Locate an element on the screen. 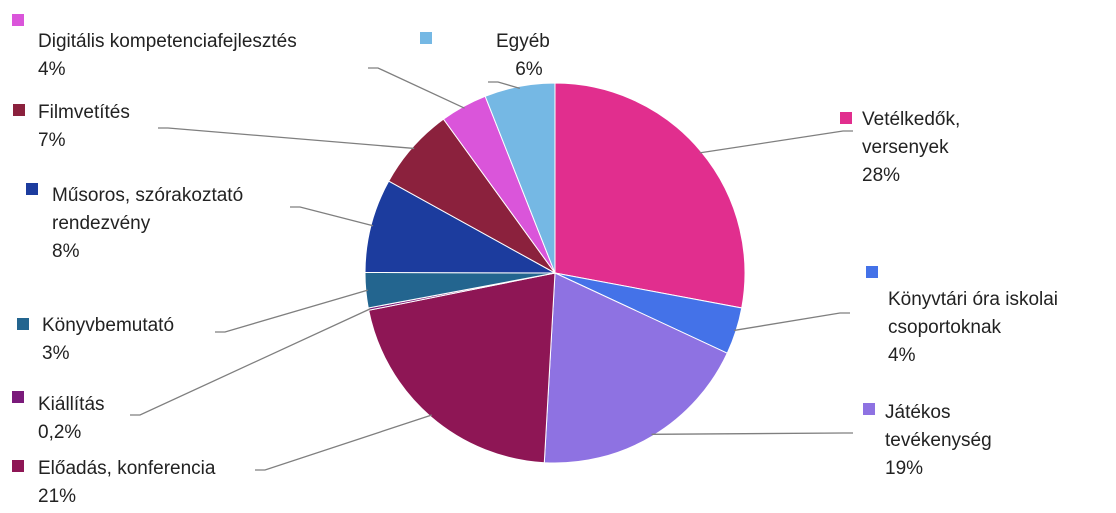 The height and width of the screenshot is (513, 1116). data-label-name: Játékos is located at coordinates (918, 412).